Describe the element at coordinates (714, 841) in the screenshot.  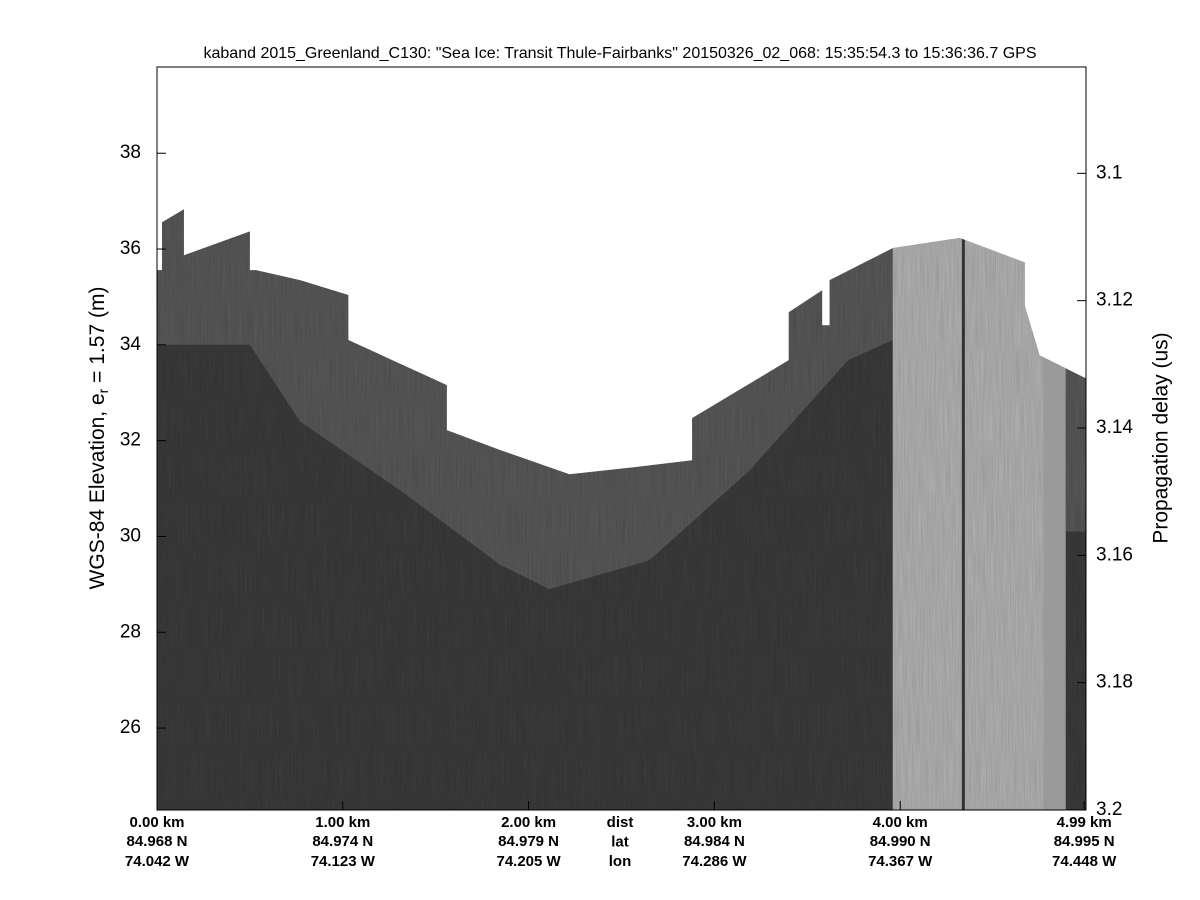
I see `x-tick-lat: 84.984 N` at that location.